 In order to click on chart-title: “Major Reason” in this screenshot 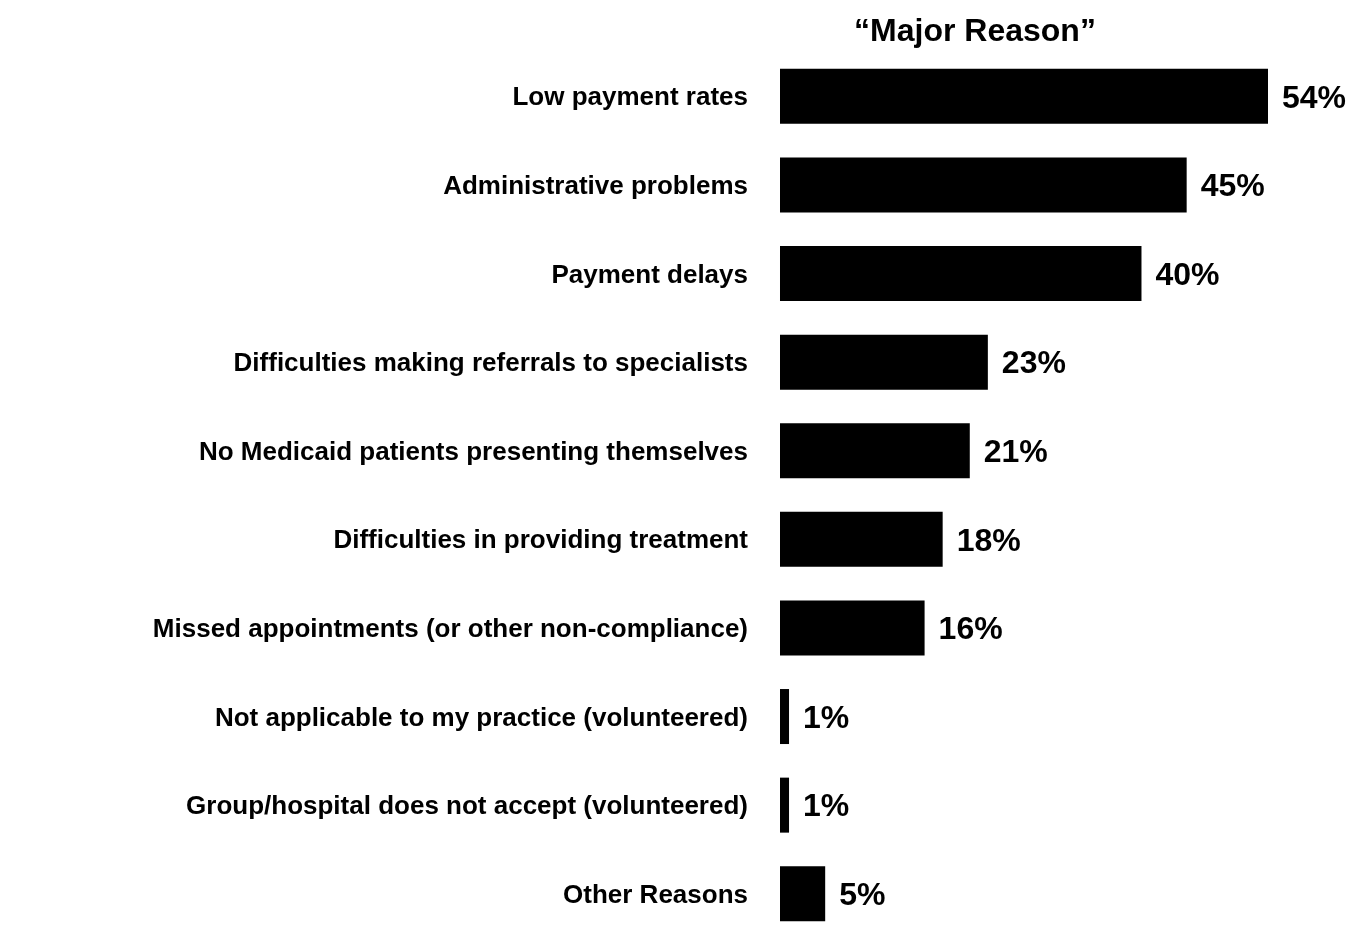, I will do `click(975, 30)`.